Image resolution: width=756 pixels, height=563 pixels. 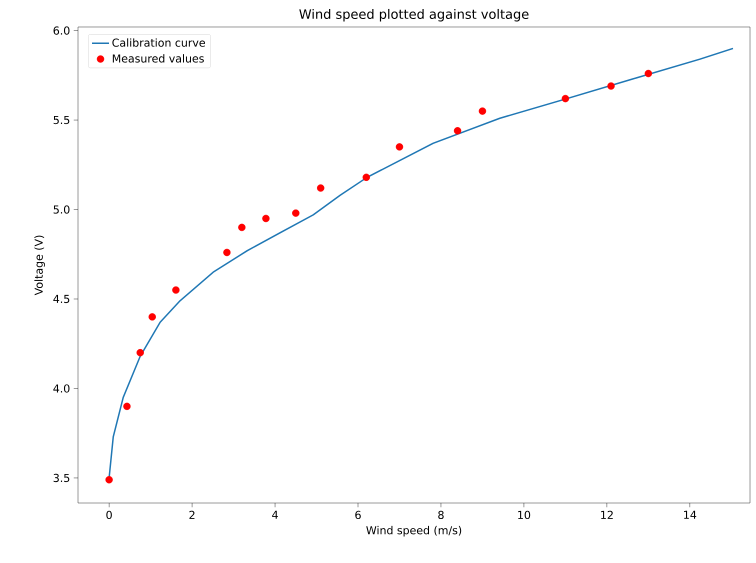 What do you see at coordinates (109, 515) in the screenshot?
I see `x-tick-label: 0` at bounding box center [109, 515].